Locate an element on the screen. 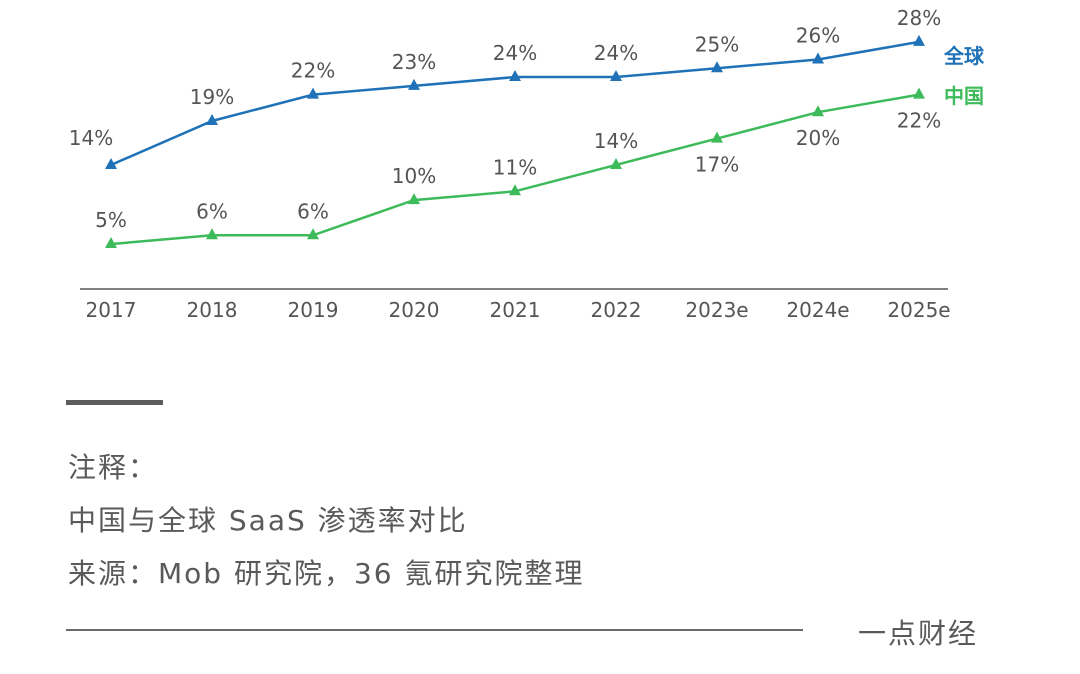  decorative-divider is located at coordinates (114, 402).